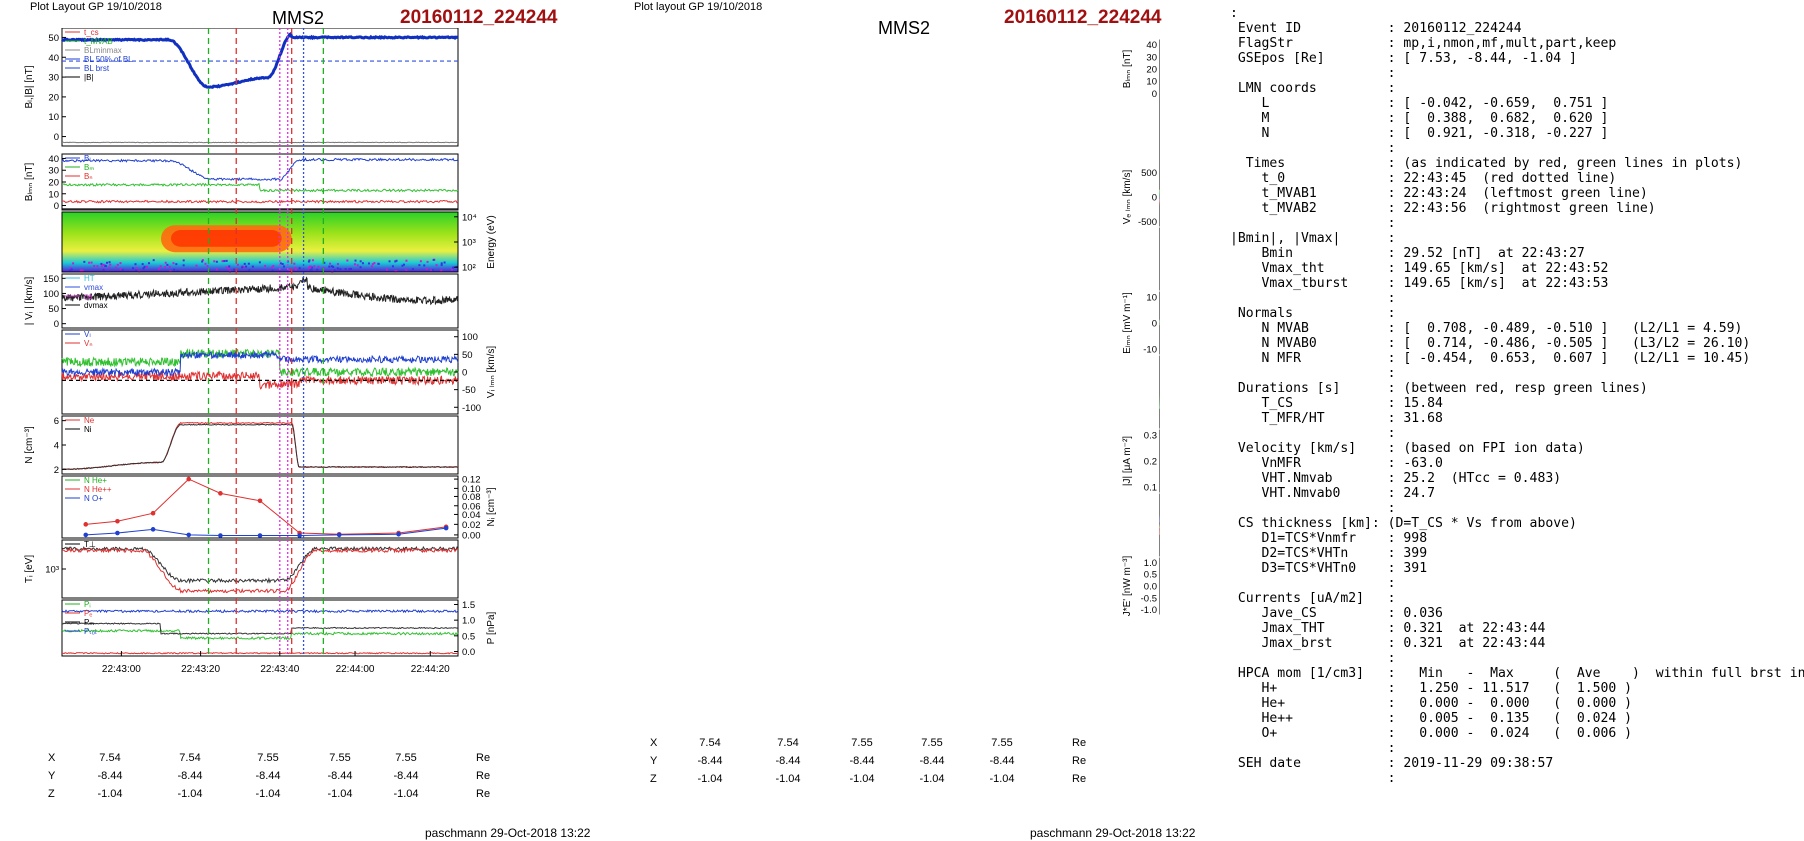 This screenshot has width=1804, height=841. Describe the element at coordinates (1419, 118) in the screenshot. I see `summary-line: M : [ 0.388, 0.682, 0.620 ]` at that location.